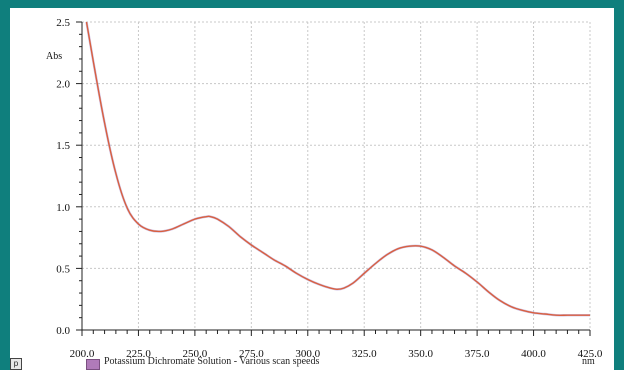  Describe the element at coordinates (82, 354) in the screenshot. I see `x-tick-label: 200.0` at that location.